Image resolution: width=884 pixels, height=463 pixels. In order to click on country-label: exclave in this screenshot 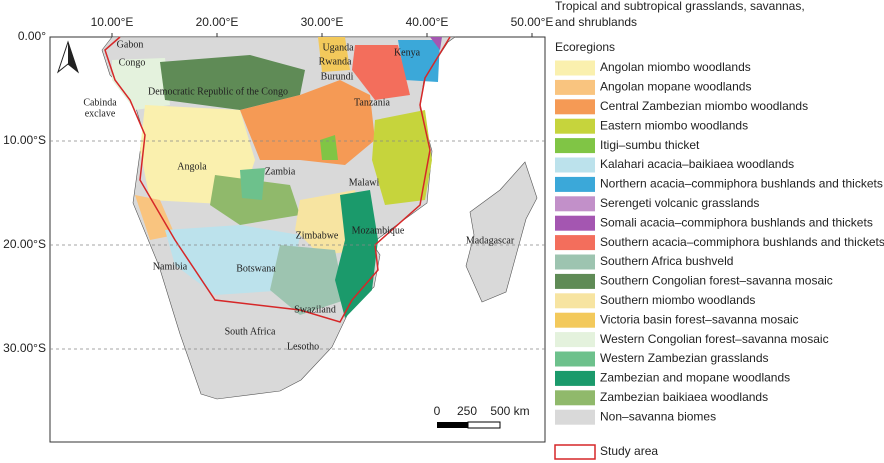, I will do `click(100, 113)`.